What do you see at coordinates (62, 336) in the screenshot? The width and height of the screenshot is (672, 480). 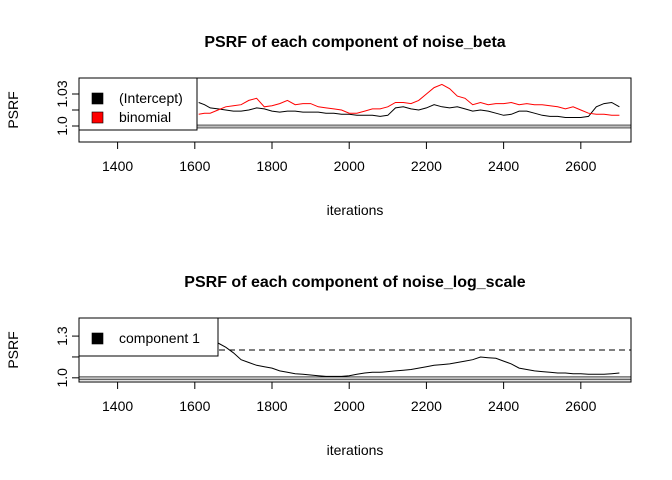 I see `y-tick-label: 1.3` at bounding box center [62, 336].